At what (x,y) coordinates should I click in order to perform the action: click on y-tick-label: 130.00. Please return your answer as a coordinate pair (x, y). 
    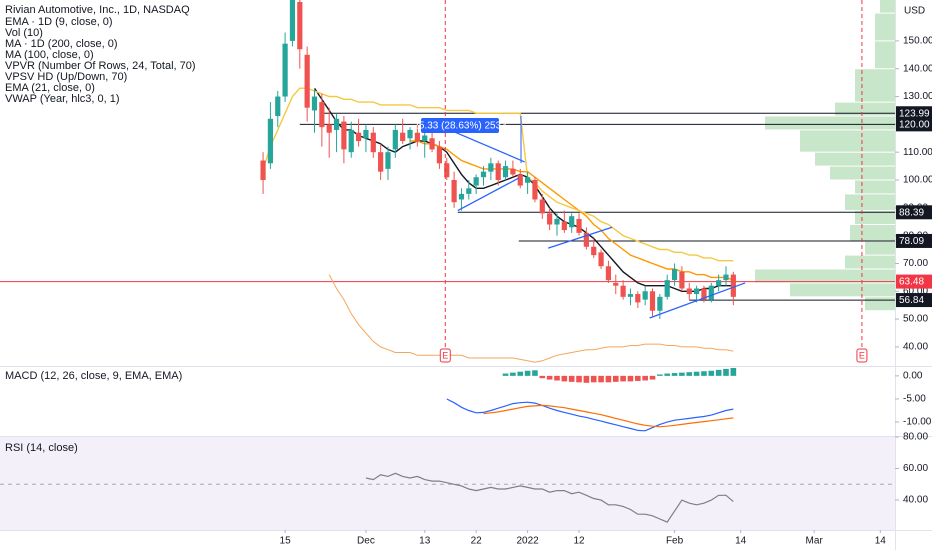
    Looking at the image, I should click on (917, 96).